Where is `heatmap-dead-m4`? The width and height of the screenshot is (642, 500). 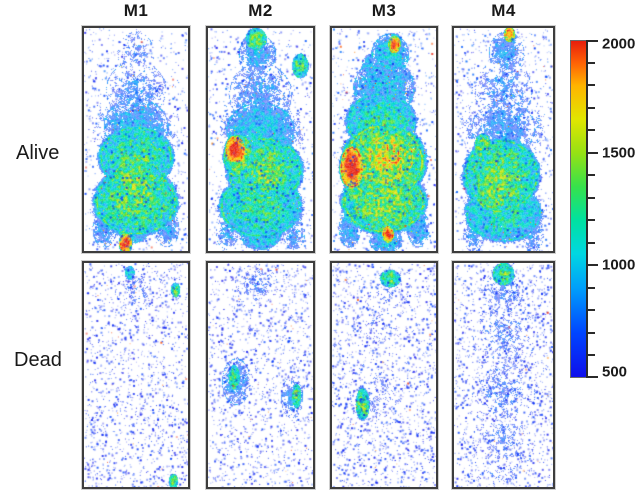 heatmap-dead-m4 is located at coordinates (503, 375).